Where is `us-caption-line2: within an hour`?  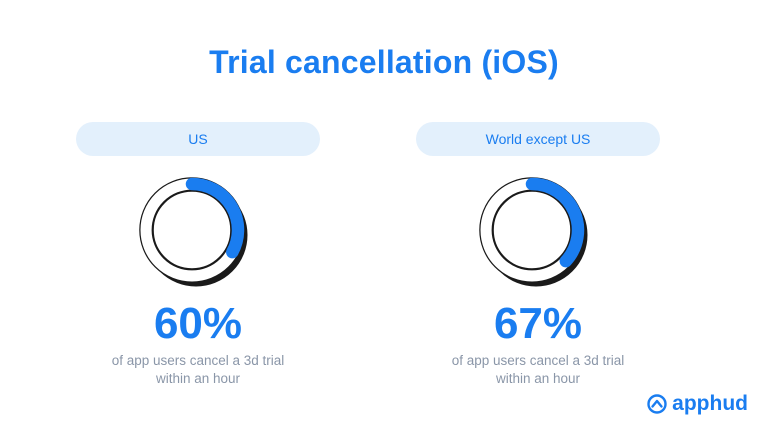
us-caption-line2: within an hour is located at coordinates (198, 378).